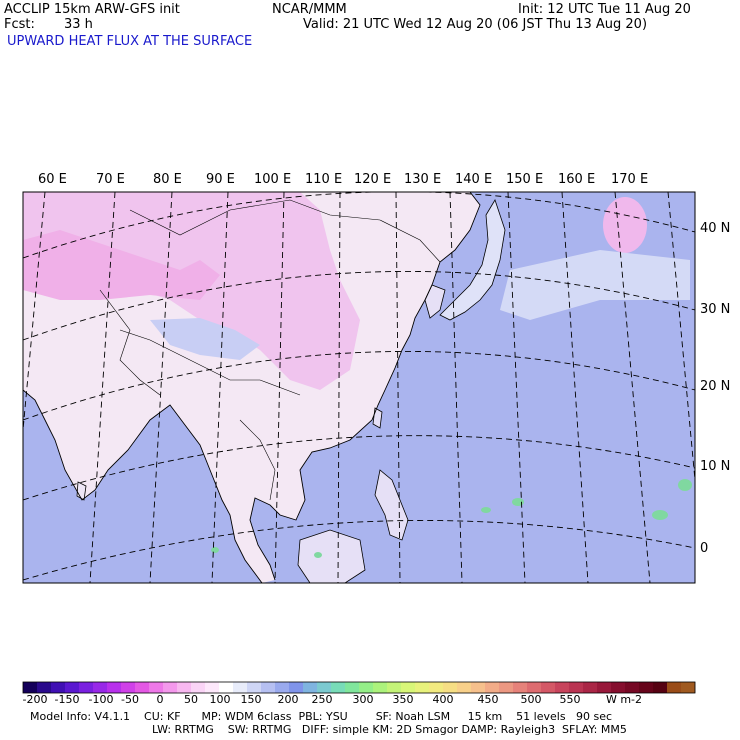 The width and height of the screenshot is (740, 740). I want to click on land-borneo, so click(331, 556).